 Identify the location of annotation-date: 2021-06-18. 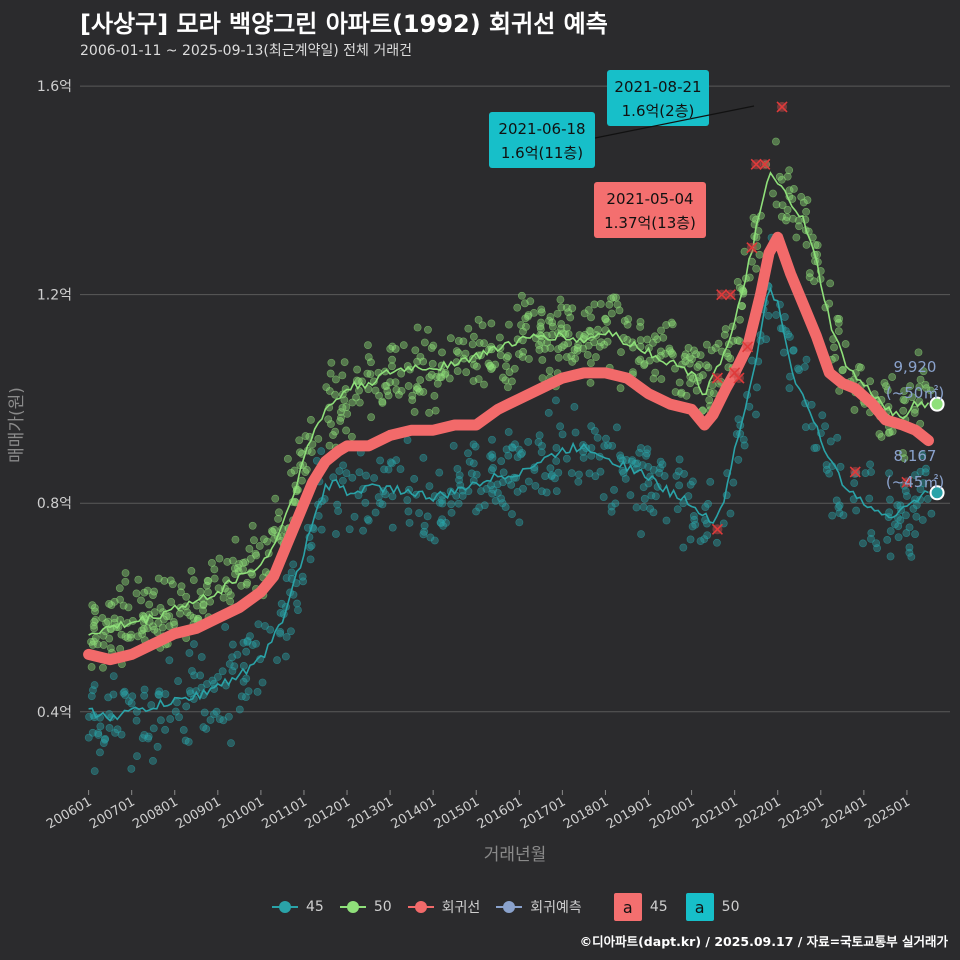
(541, 129).